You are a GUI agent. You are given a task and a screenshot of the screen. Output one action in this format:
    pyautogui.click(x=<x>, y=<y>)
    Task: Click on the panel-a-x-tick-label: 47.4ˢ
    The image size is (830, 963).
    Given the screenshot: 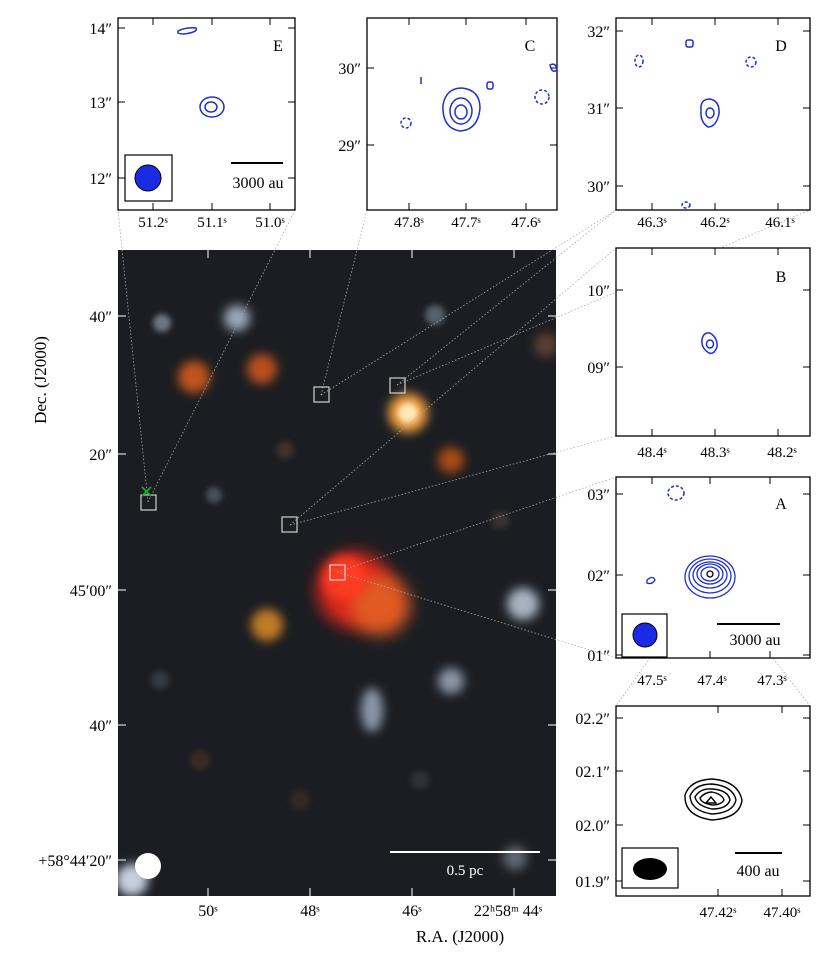 What is the action you would take?
    pyautogui.click(x=711, y=681)
    